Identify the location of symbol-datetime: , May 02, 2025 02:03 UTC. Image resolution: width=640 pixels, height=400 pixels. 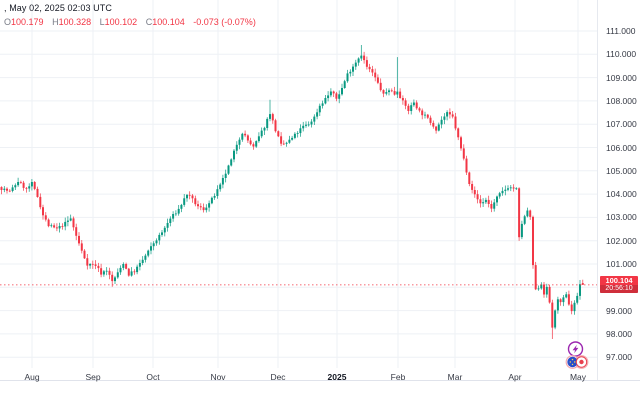
(58, 8).